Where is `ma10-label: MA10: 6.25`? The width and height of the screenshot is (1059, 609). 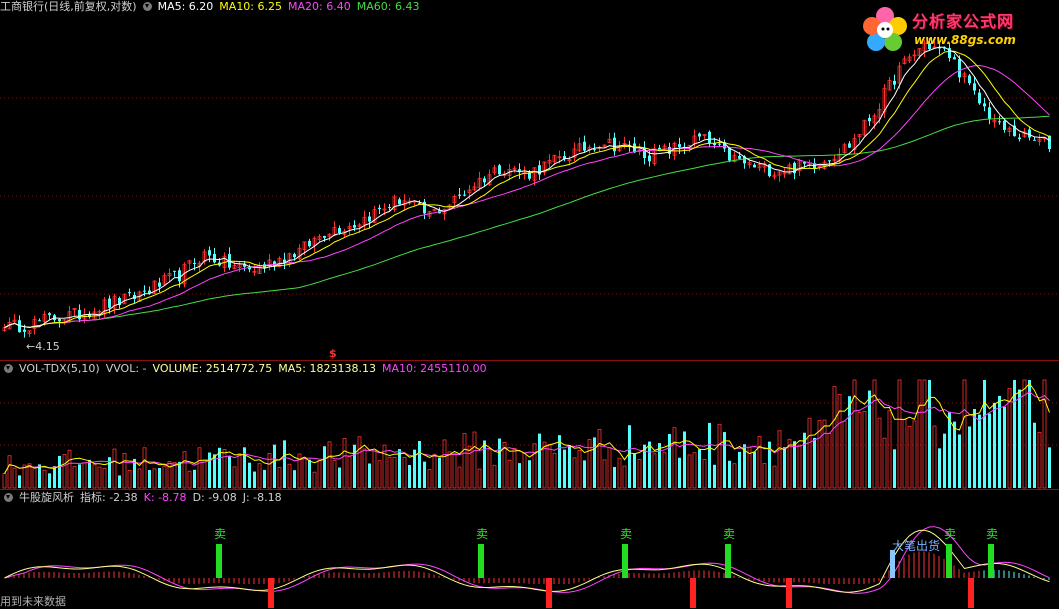
ma10-label: MA10: 6.25 is located at coordinates (251, 6).